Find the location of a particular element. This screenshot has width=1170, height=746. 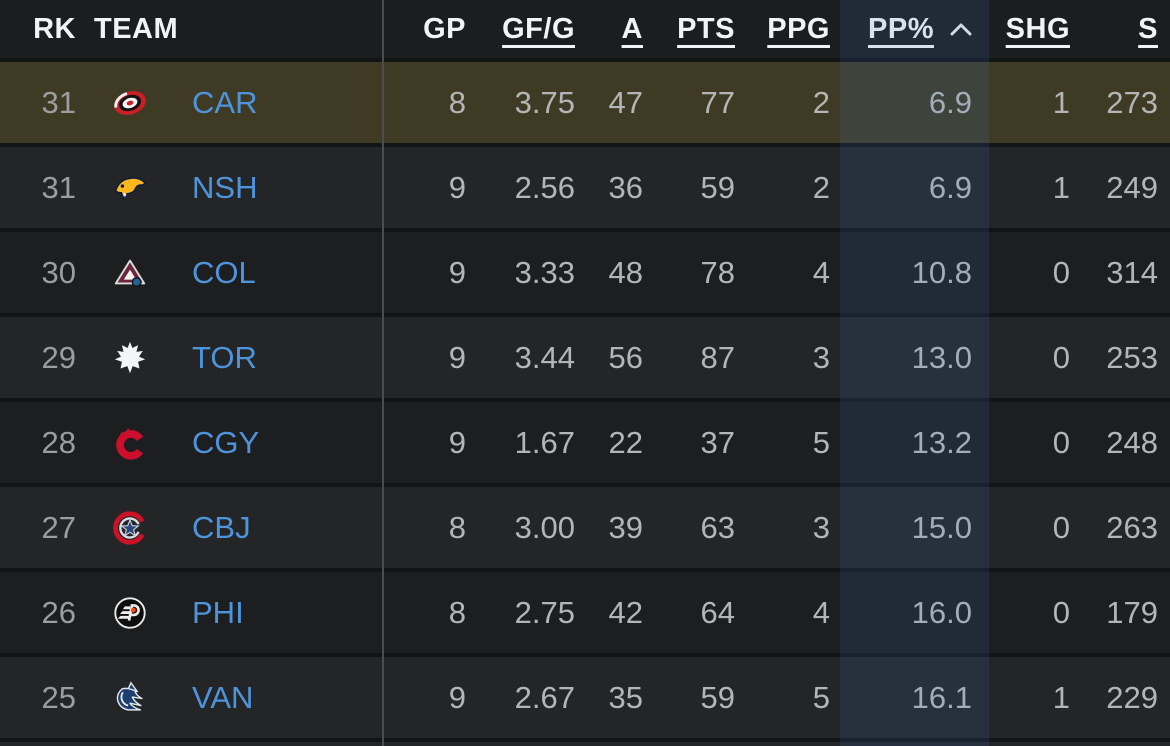

colorado-avalanche-logo is located at coordinates (130, 273).